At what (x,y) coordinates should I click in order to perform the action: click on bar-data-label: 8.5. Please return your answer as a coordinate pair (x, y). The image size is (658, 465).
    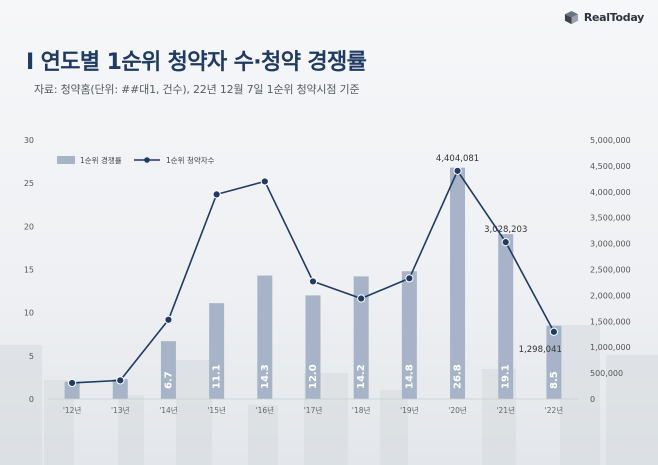
    Looking at the image, I should click on (554, 380).